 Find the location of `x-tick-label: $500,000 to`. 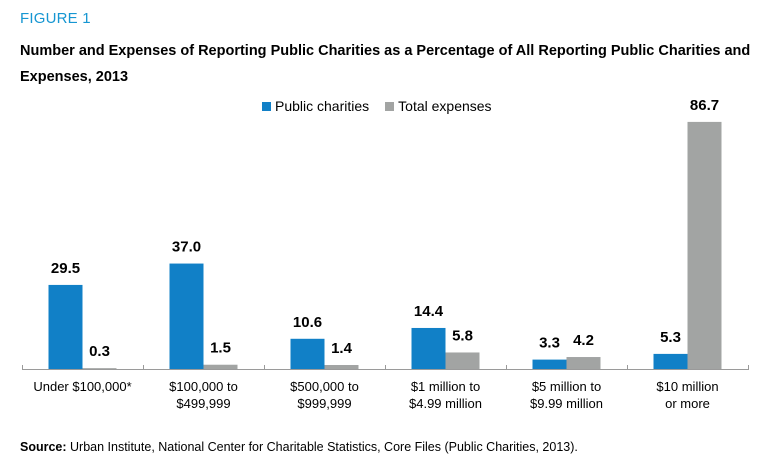

x-tick-label: $500,000 to is located at coordinates (324, 386).